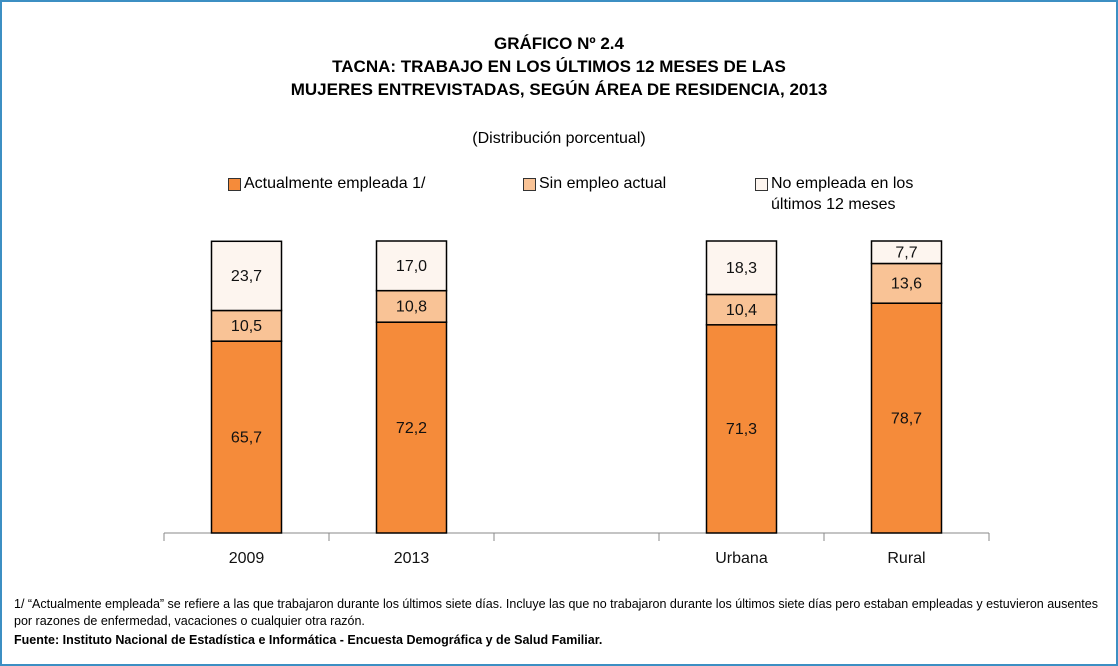 Image resolution: width=1118 pixels, height=666 pixels. I want to click on data-label: 13,6, so click(906, 284).